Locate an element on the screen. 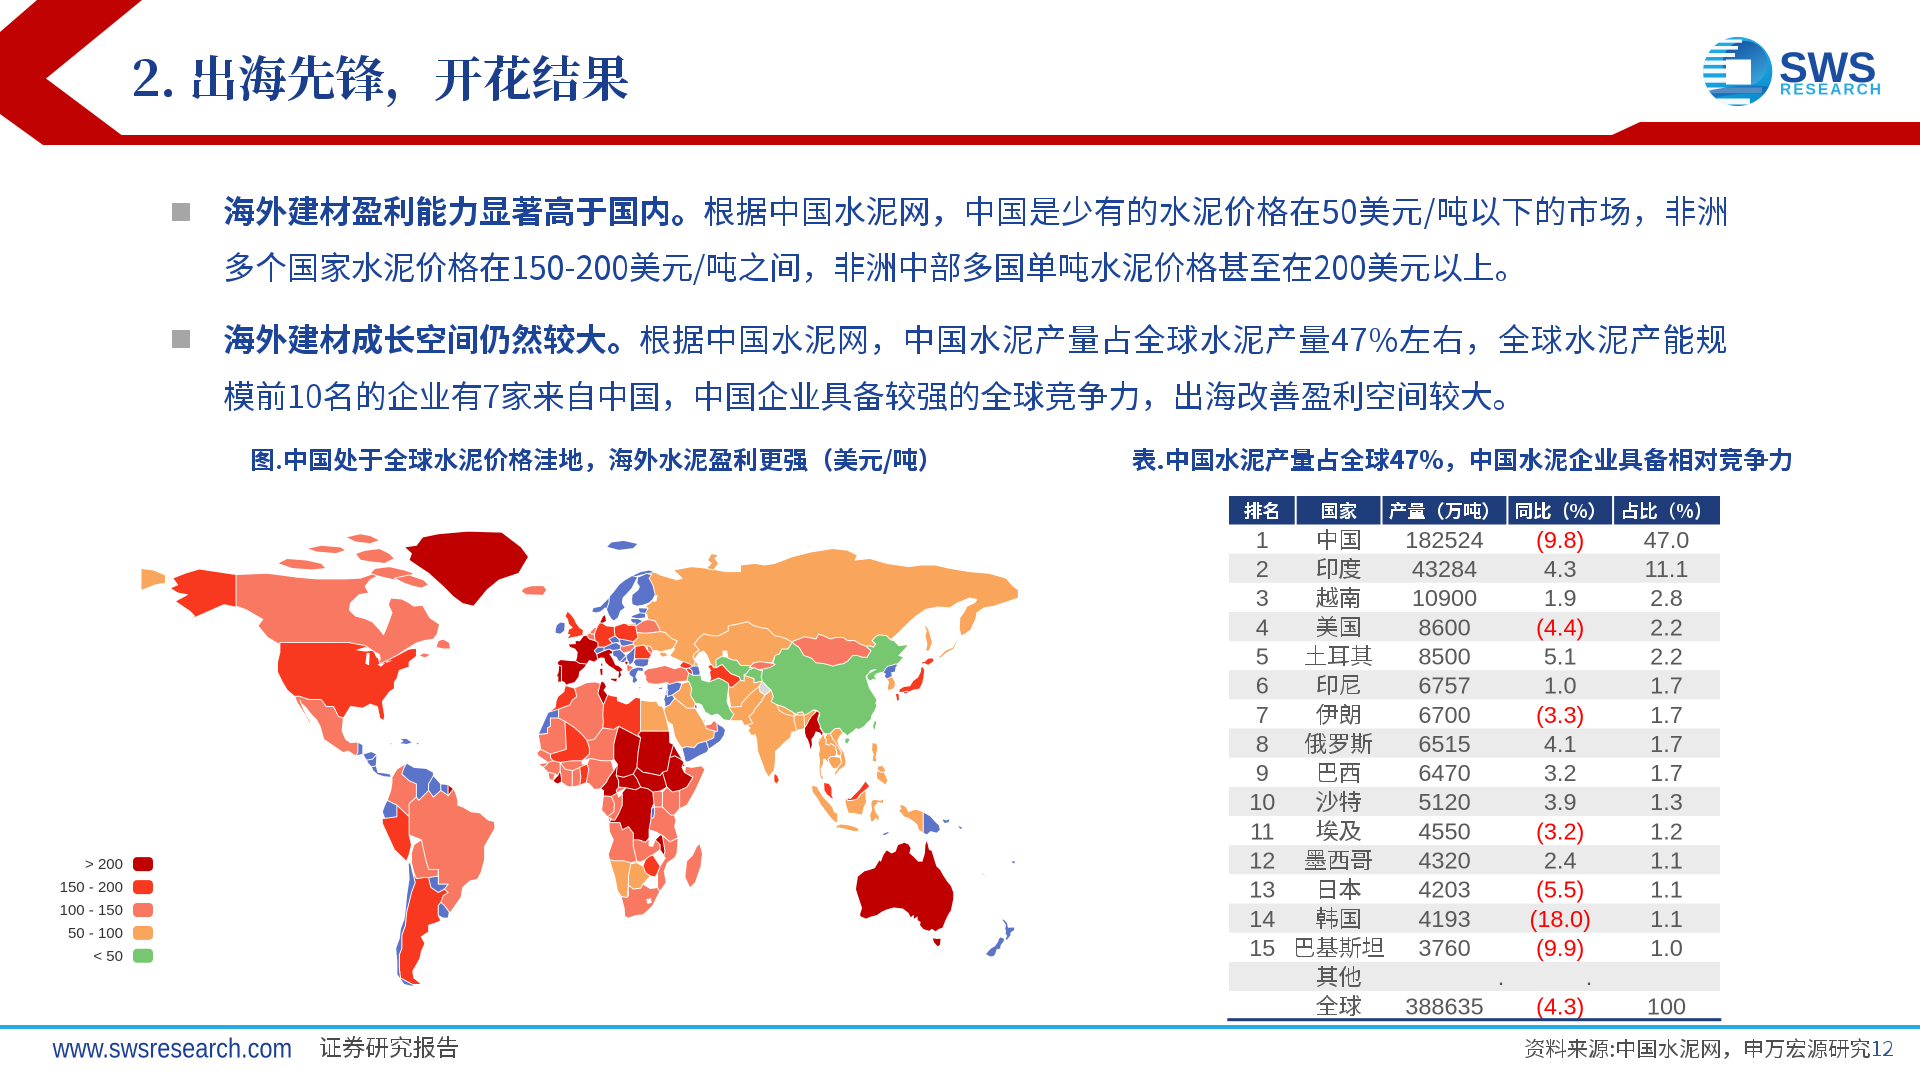  svg-text: (9.8) is located at coordinates (1560, 540).